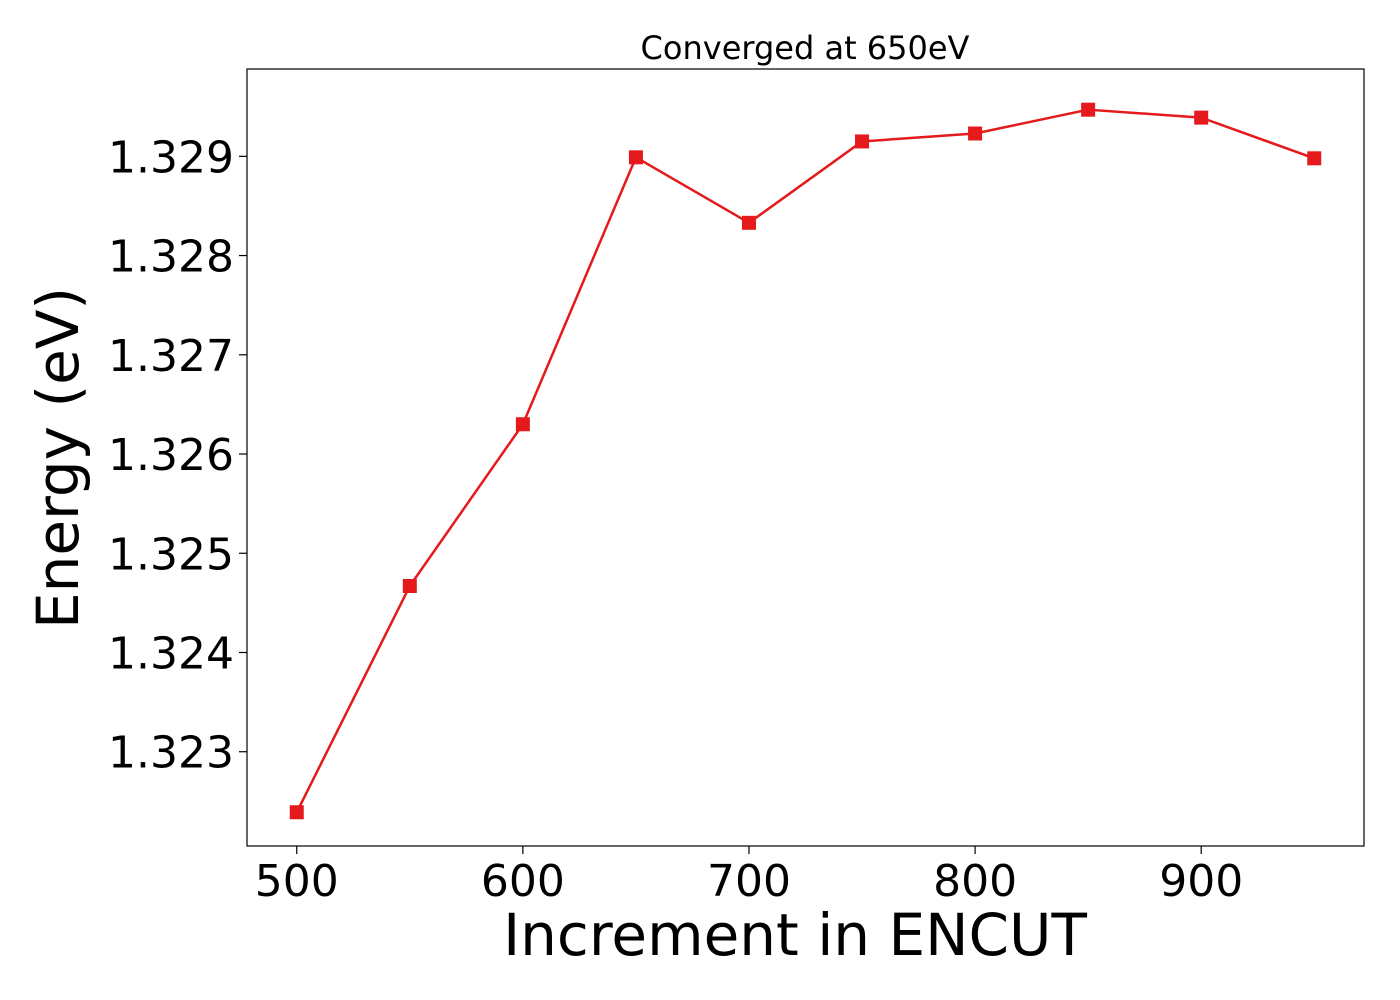 The height and width of the screenshot is (1000, 1400). Describe the element at coordinates (171, 257) in the screenshot. I see `y-tick-label: 1.328` at that location.